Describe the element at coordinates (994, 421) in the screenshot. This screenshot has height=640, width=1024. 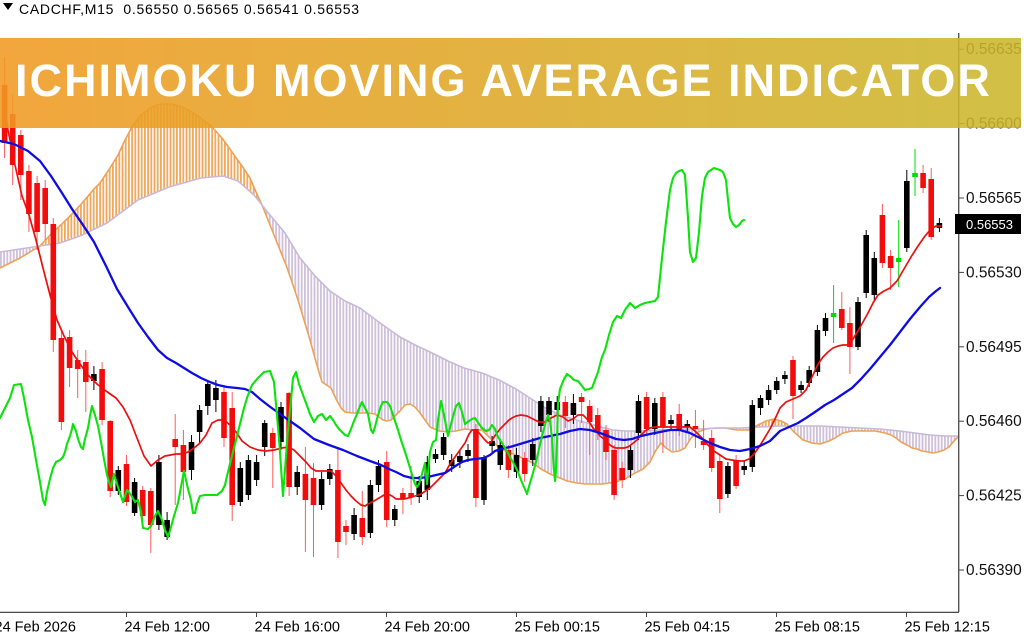
I see `svg-text: 0.56460` at that location.